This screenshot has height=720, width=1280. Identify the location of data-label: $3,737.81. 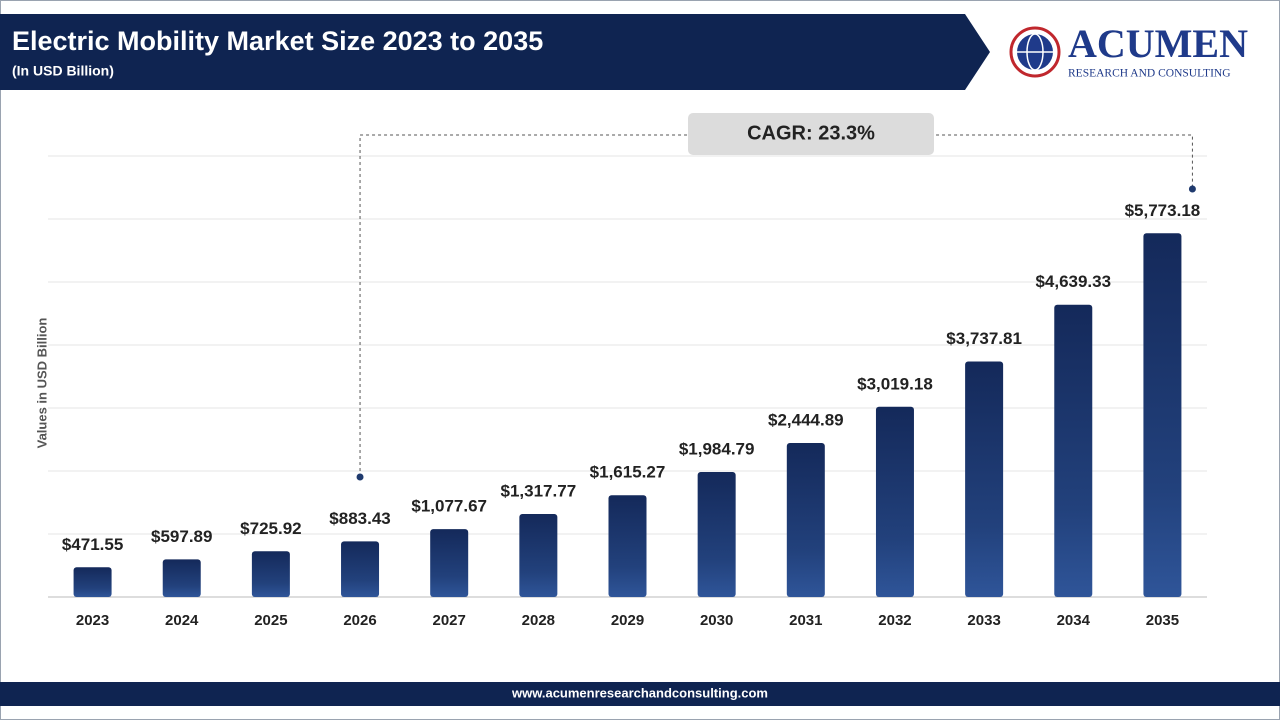
(984, 338).